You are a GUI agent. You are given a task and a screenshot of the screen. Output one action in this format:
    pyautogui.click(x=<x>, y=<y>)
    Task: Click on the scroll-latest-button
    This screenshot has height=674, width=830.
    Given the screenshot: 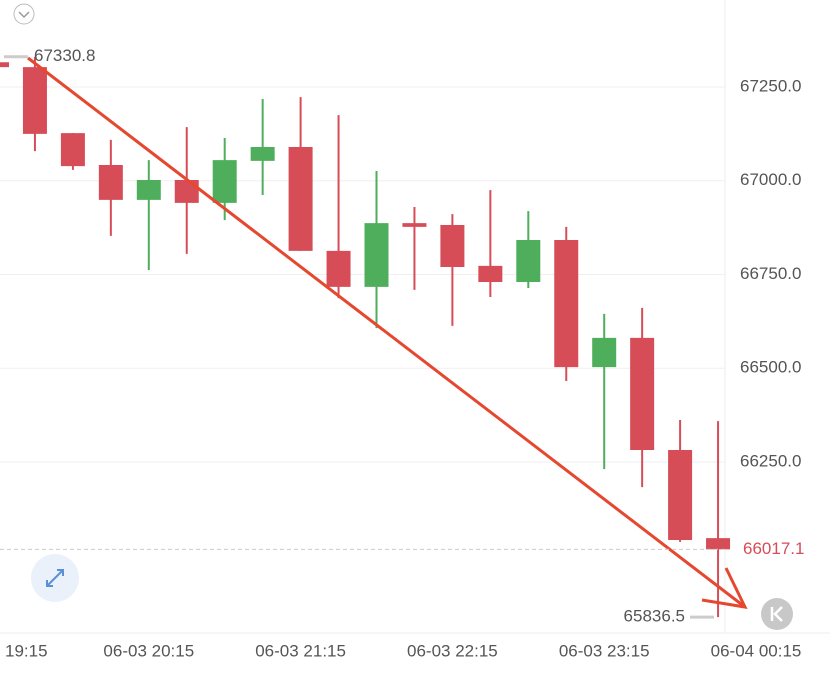 What is the action you would take?
    pyautogui.click(x=777, y=614)
    